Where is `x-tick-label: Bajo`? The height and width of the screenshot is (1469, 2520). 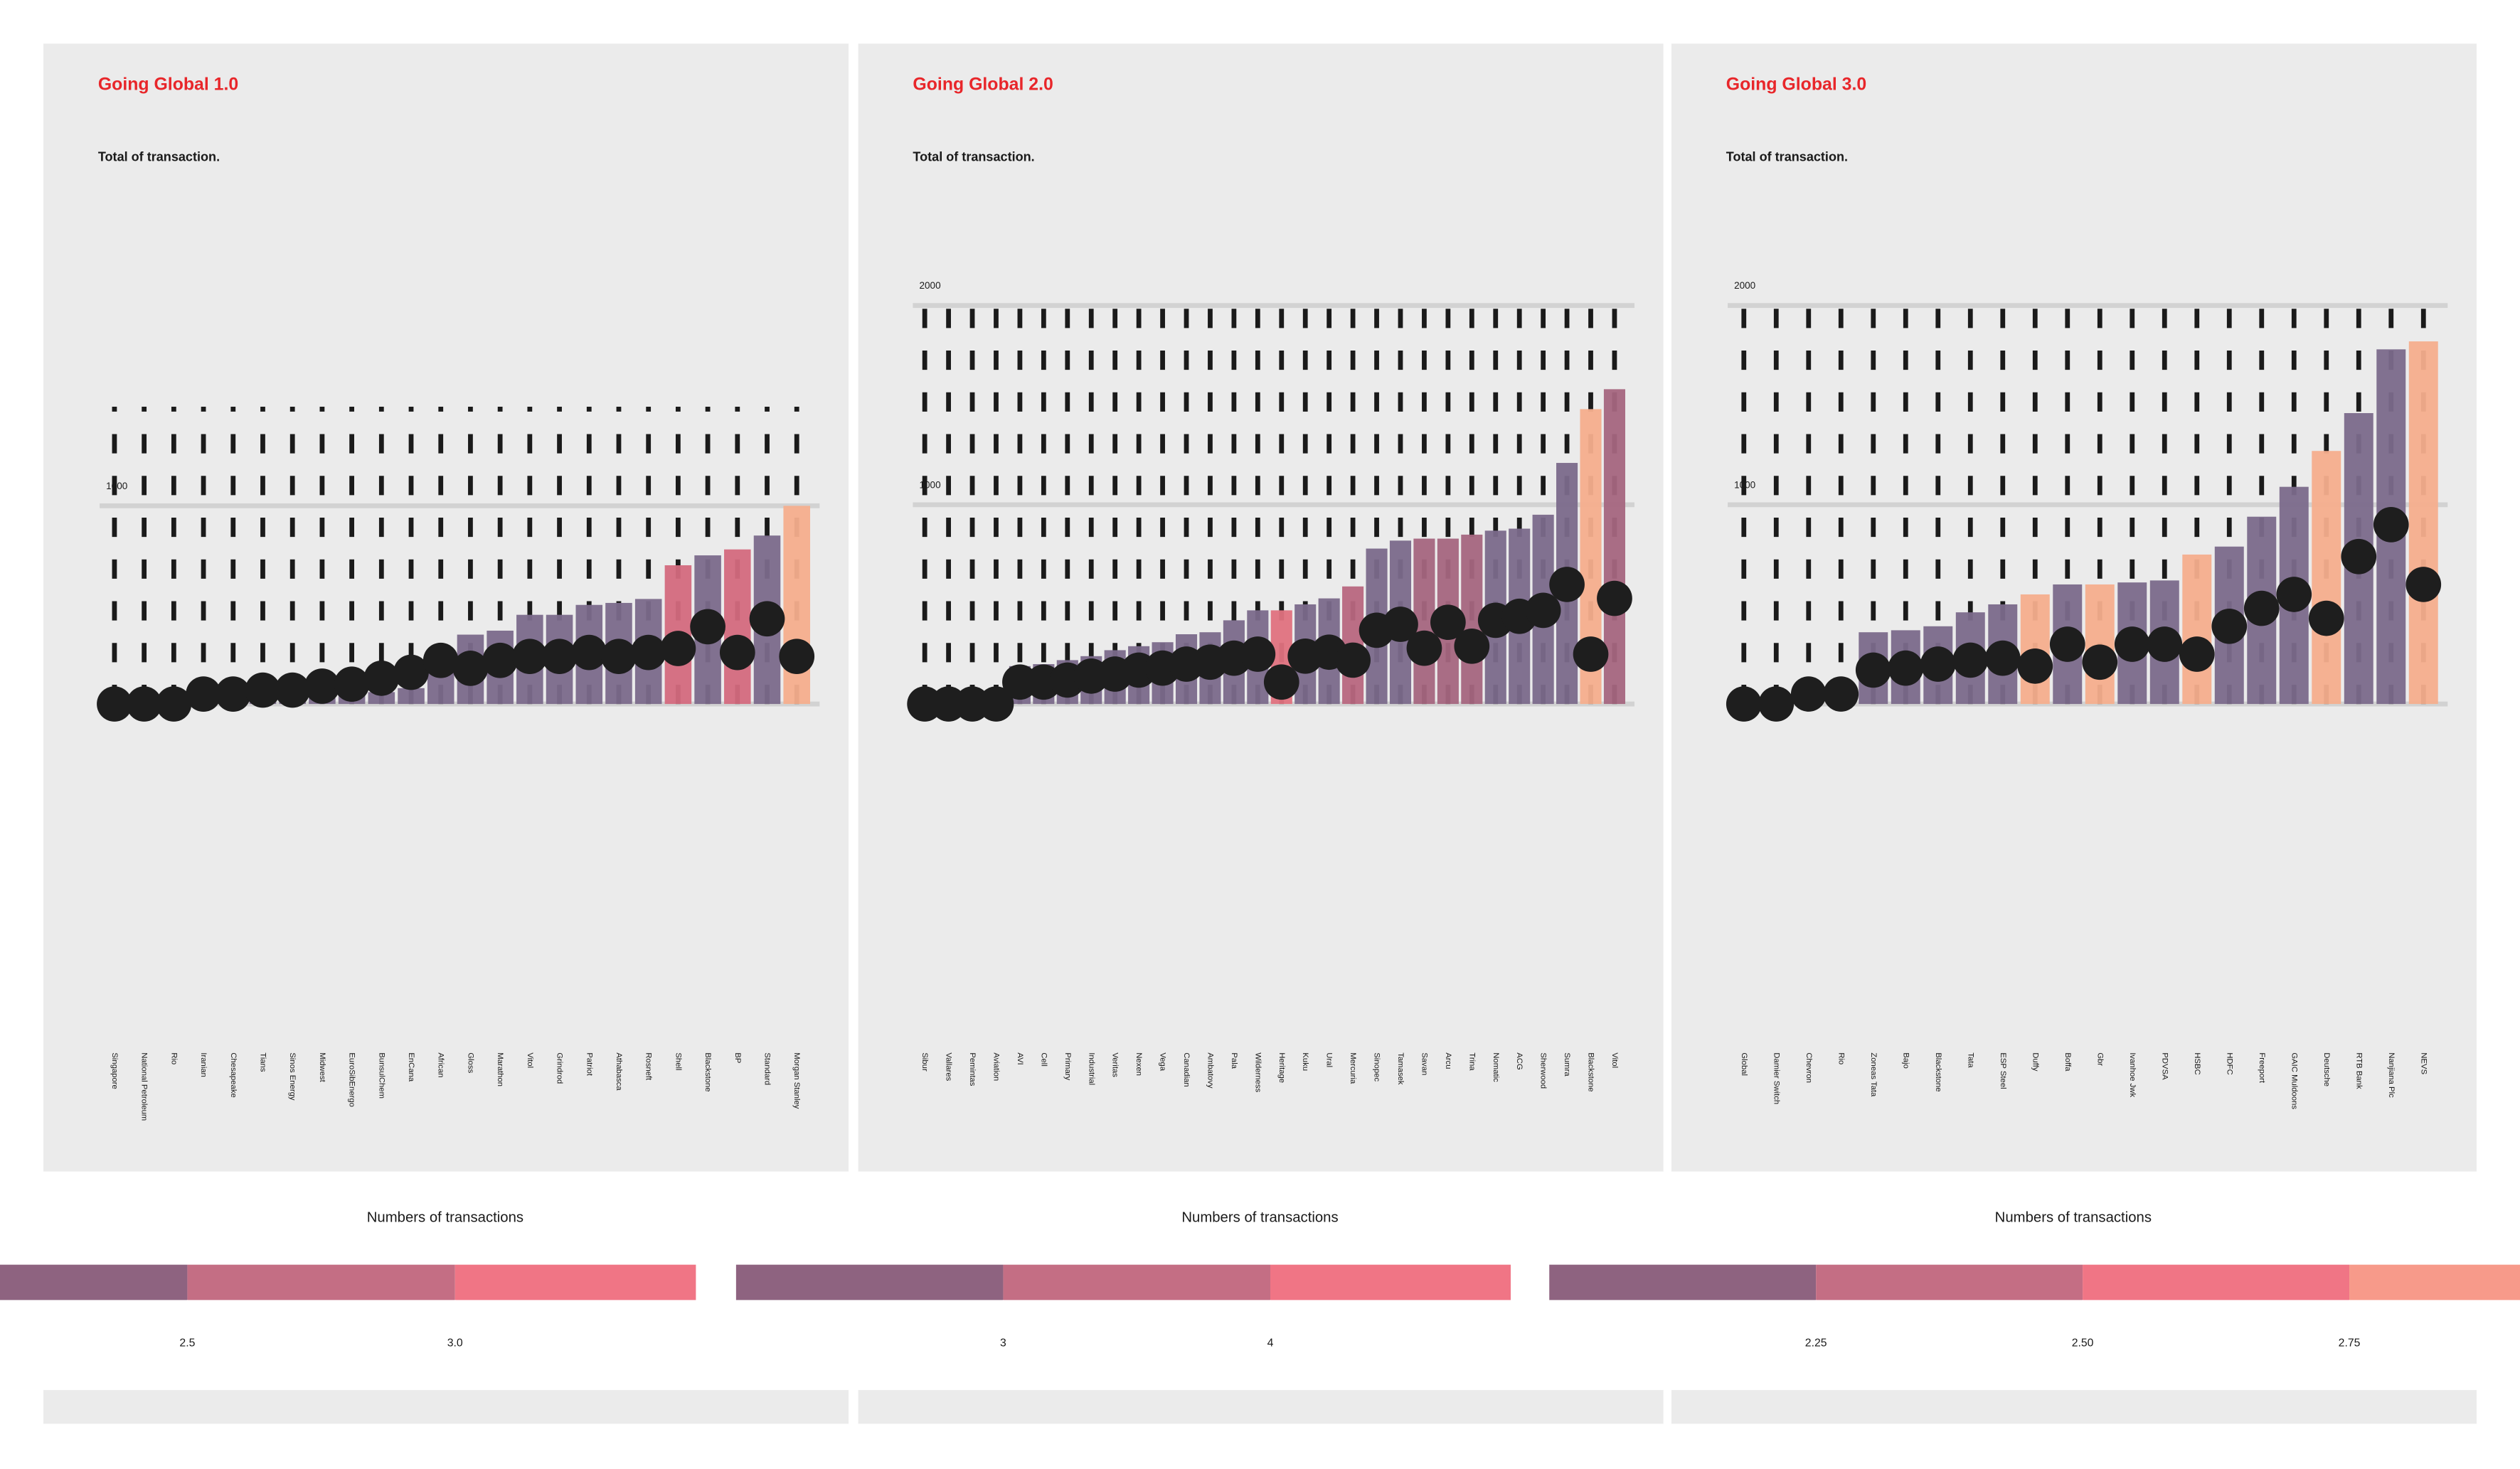 x-tick-label: Bajo is located at coordinates (1905, 1060).